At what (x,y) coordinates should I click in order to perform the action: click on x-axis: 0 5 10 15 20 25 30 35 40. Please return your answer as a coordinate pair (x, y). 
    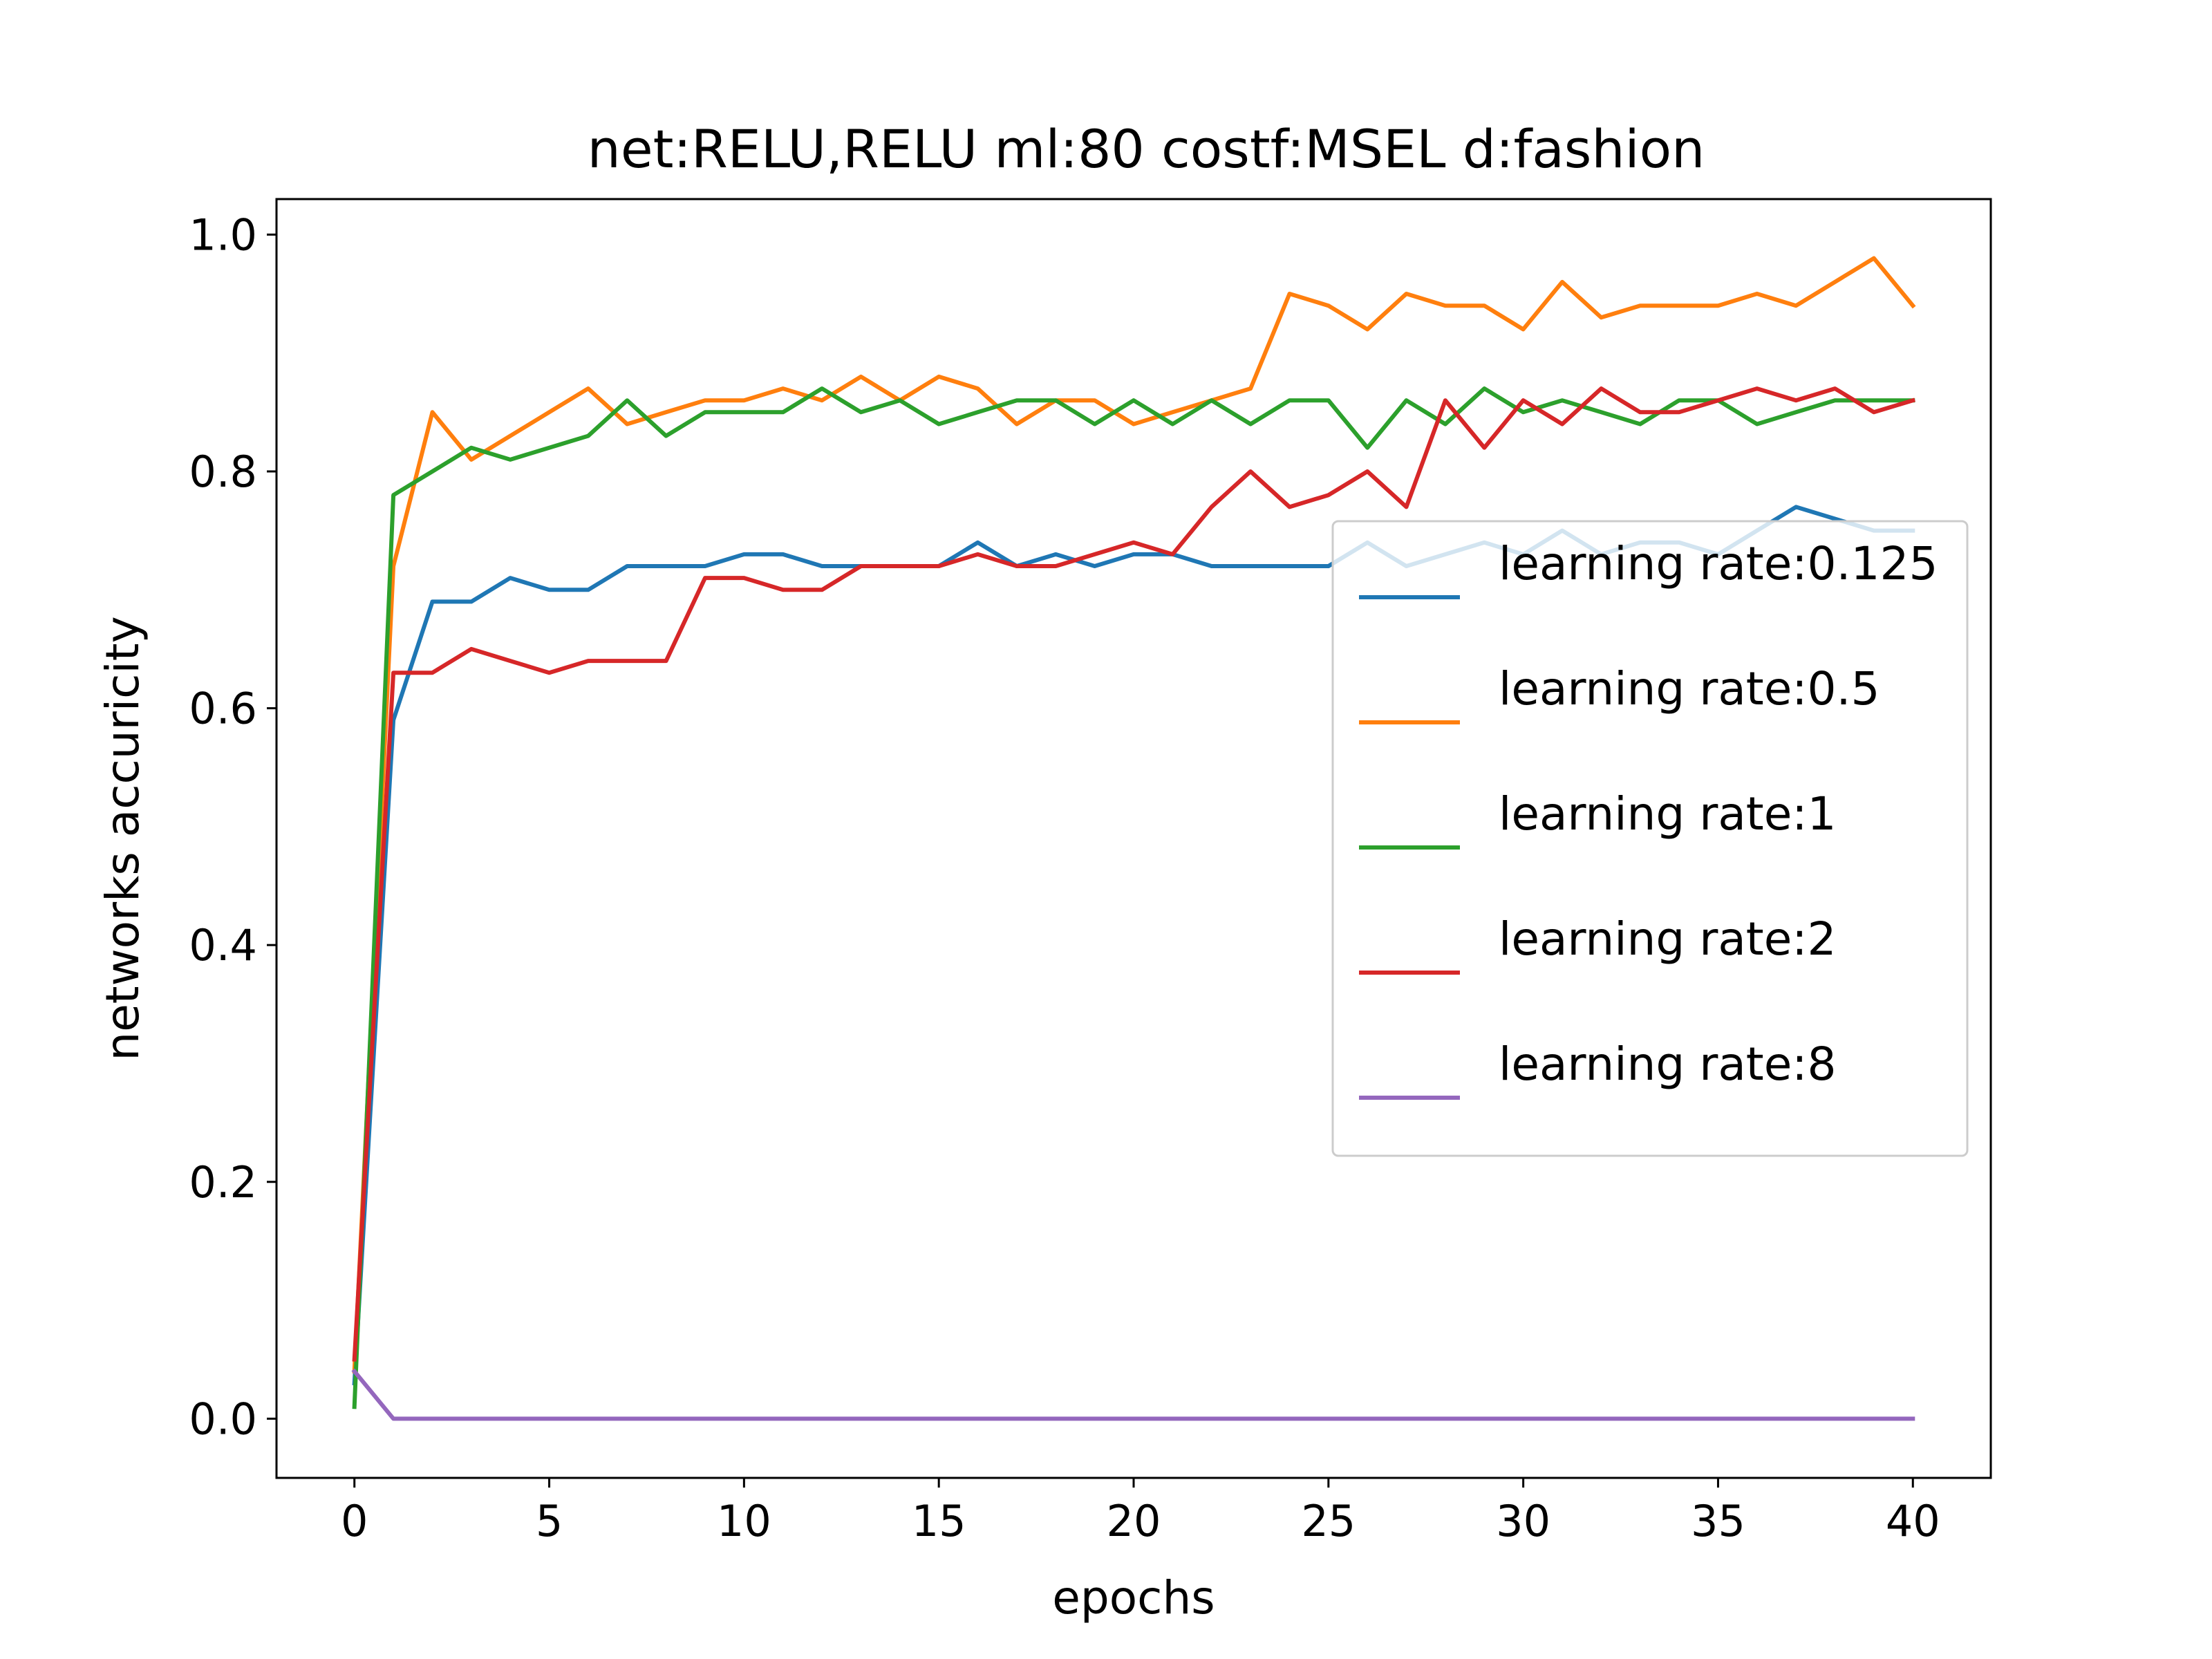
    Looking at the image, I should click on (1140, 1512).